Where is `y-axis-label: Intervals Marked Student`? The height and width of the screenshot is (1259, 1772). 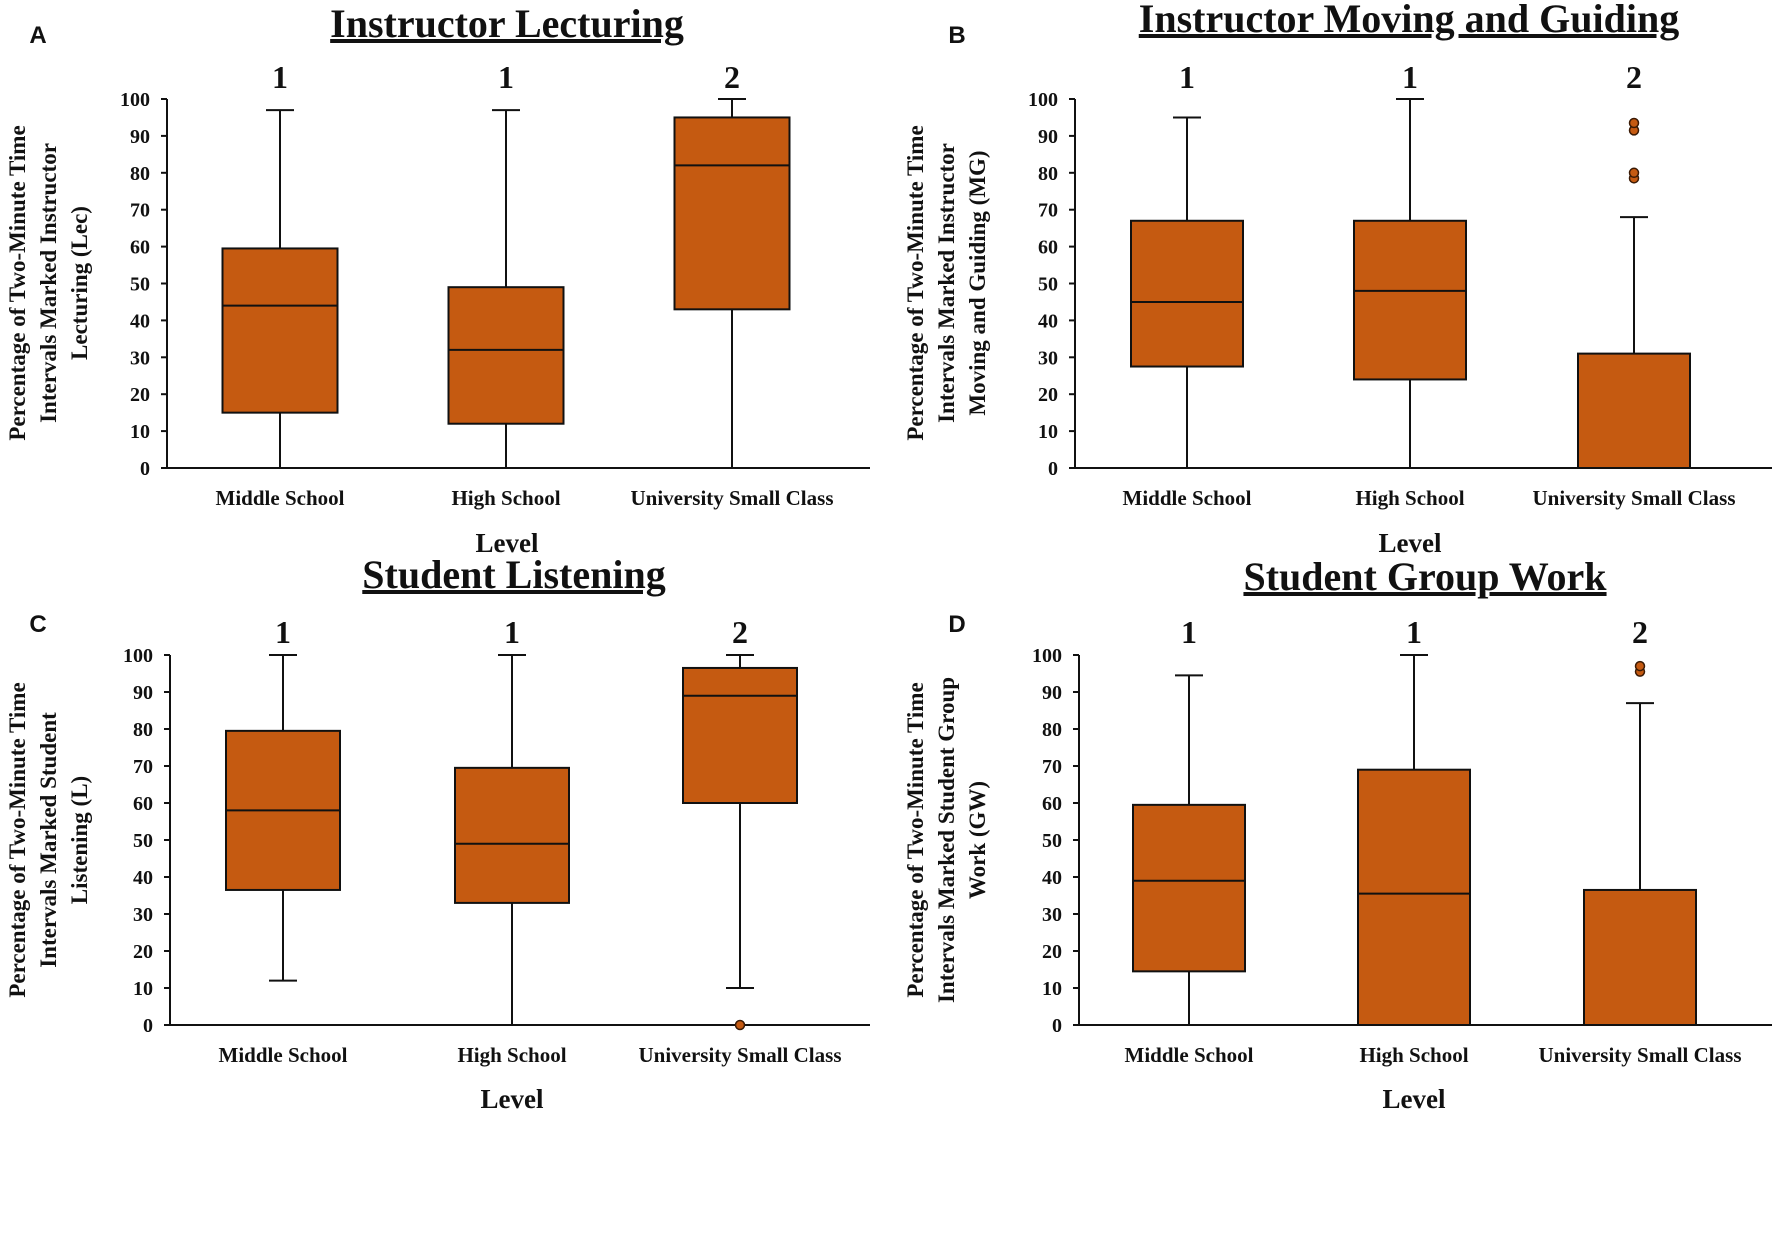
y-axis-label: Intervals Marked Student is located at coordinates (48, 840).